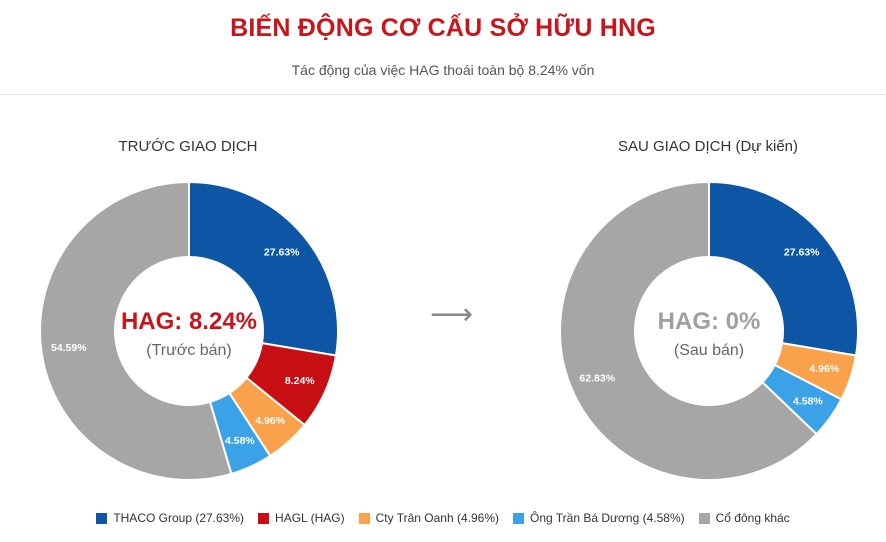 This screenshot has height=542, width=886. I want to click on legend-item-other-shareholders: Cổ đông khác, so click(744, 518).